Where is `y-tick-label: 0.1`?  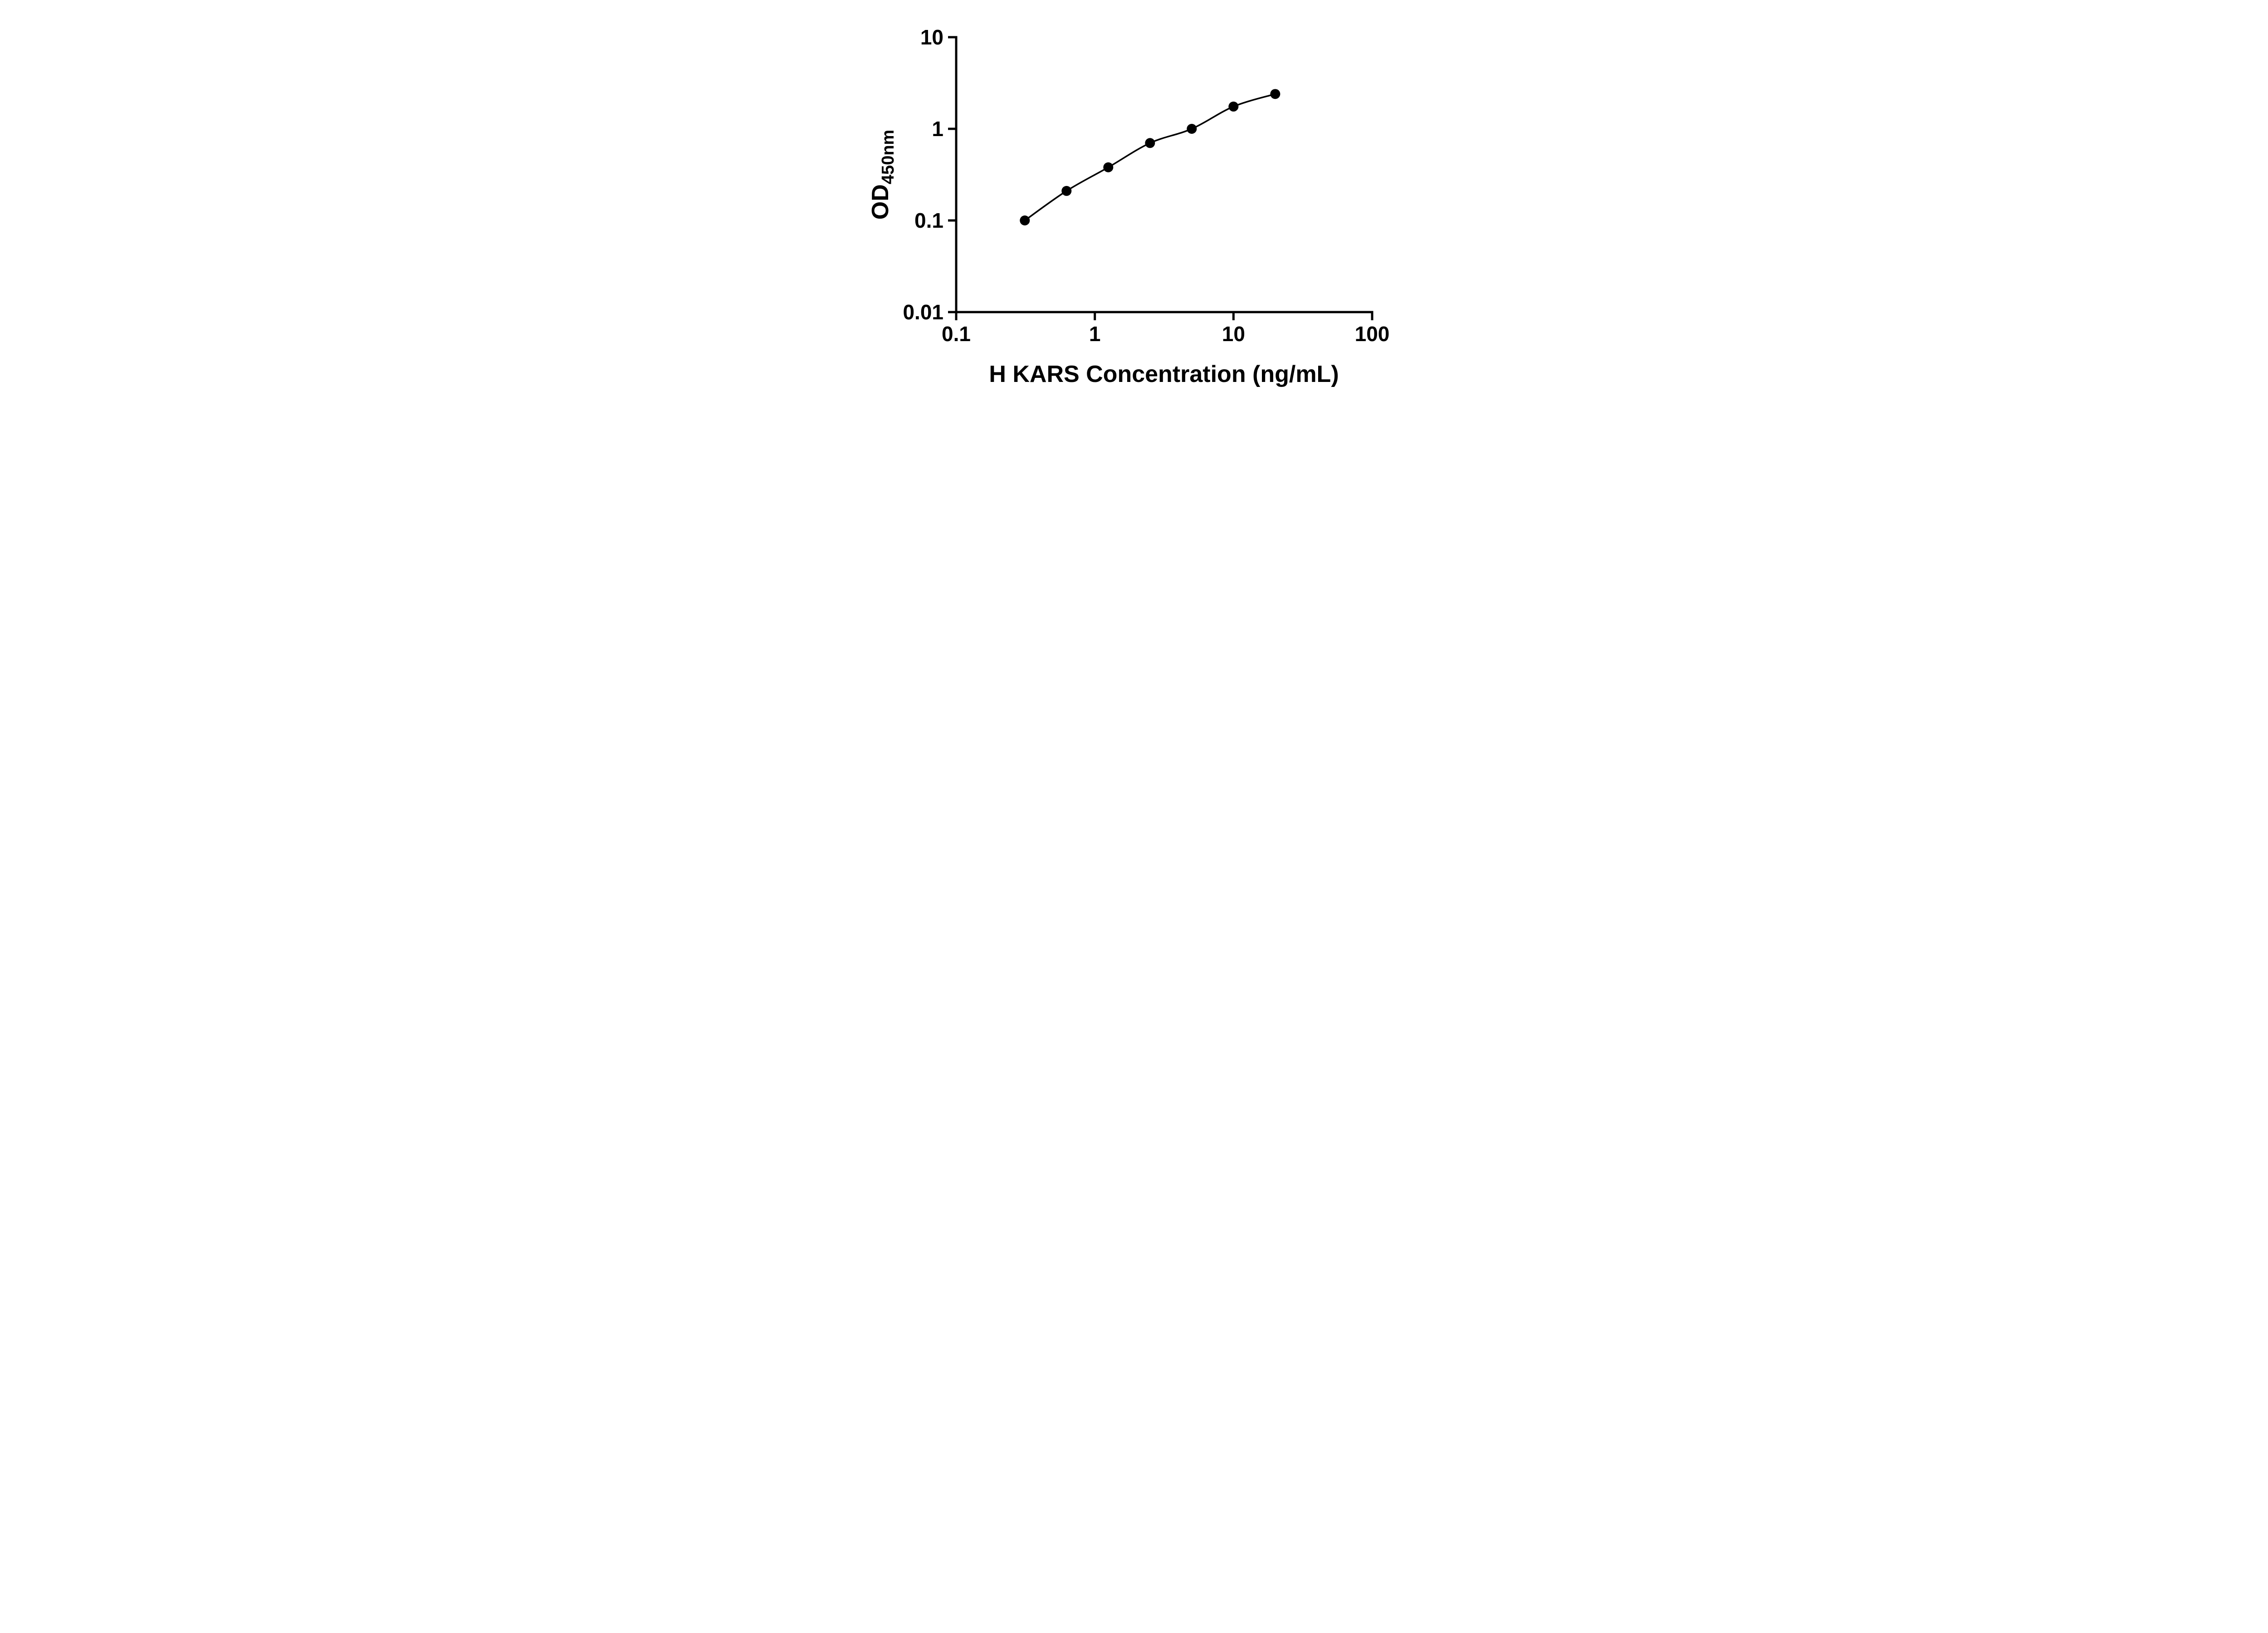
y-tick-label: 0.1 is located at coordinates (929, 220).